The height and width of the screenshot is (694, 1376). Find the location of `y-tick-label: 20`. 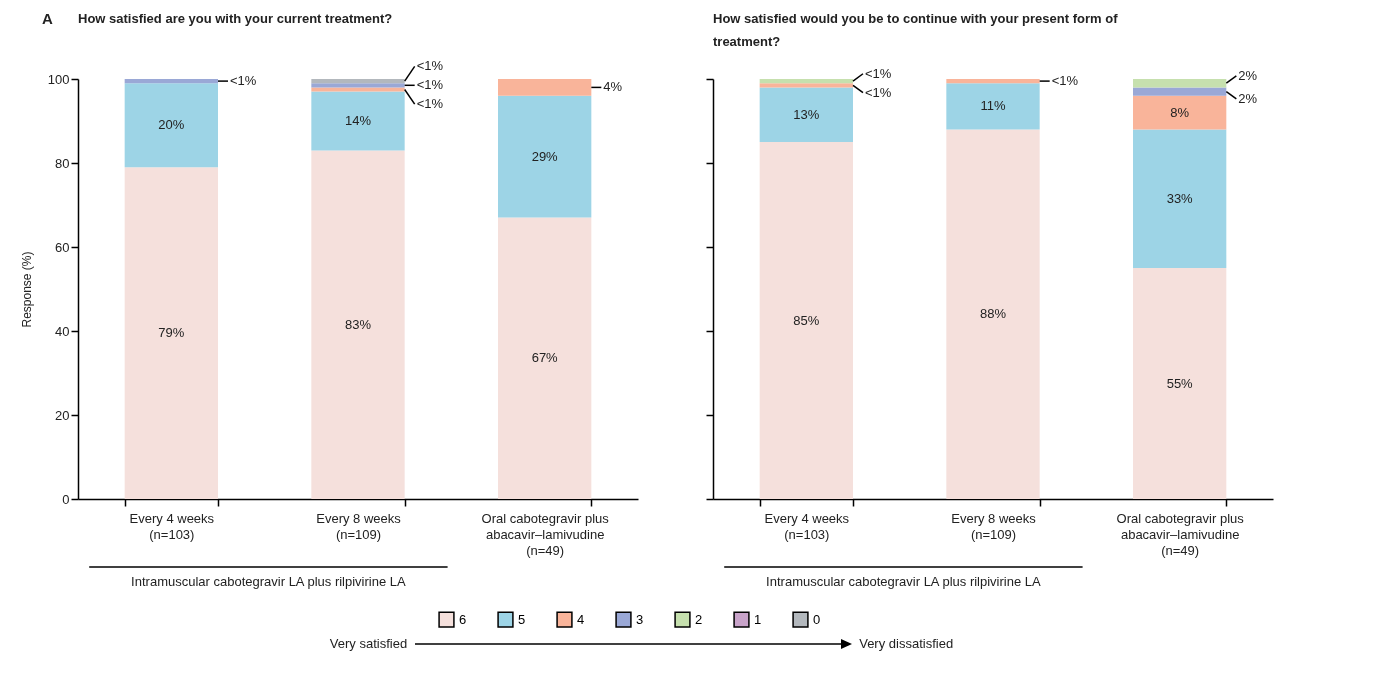

y-tick-label: 20 is located at coordinates (62, 415).